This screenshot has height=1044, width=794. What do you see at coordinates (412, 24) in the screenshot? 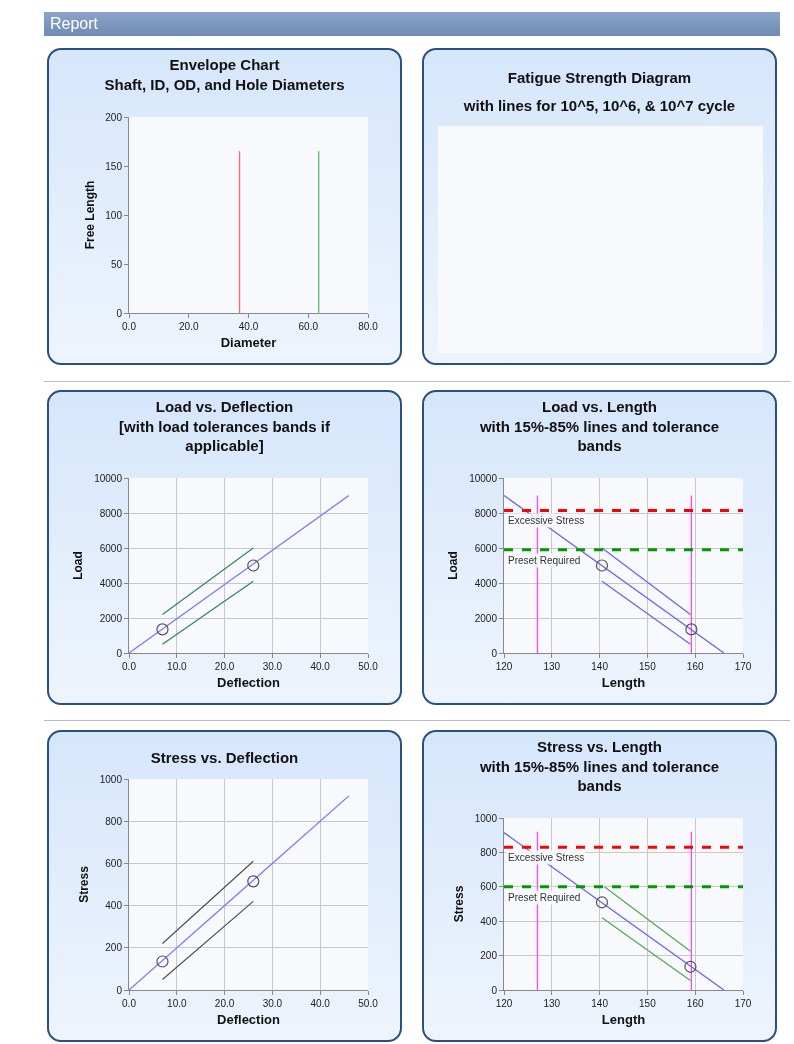
I see `text: Report` at bounding box center [412, 24].